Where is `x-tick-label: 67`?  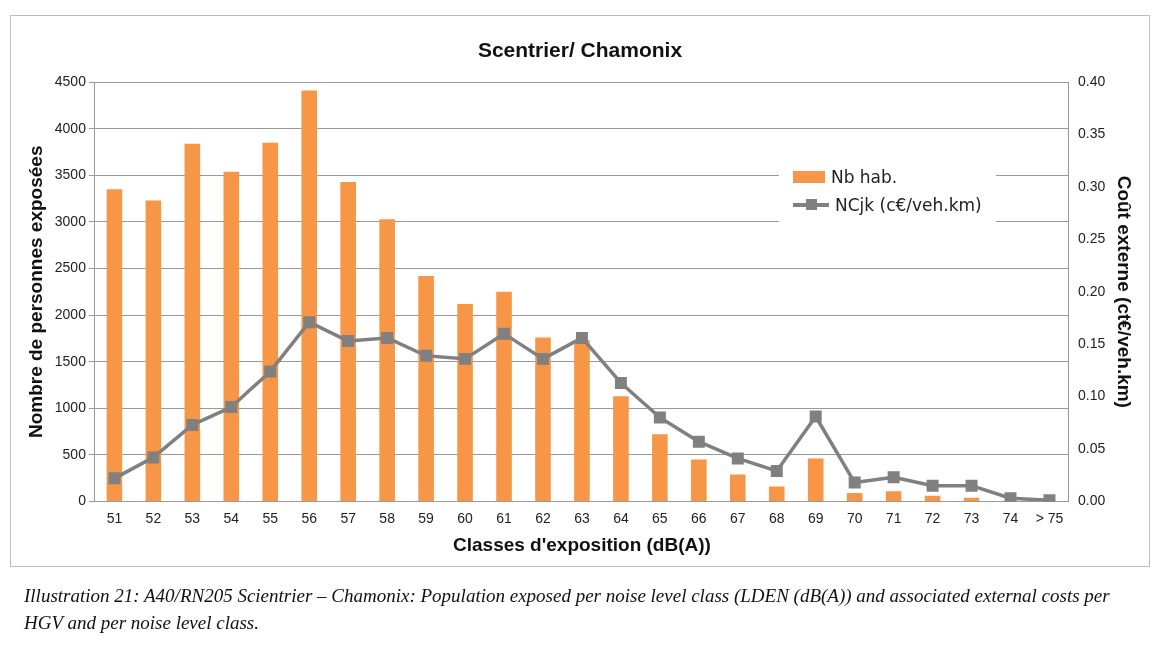 x-tick-label: 67 is located at coordinates (738, 517).